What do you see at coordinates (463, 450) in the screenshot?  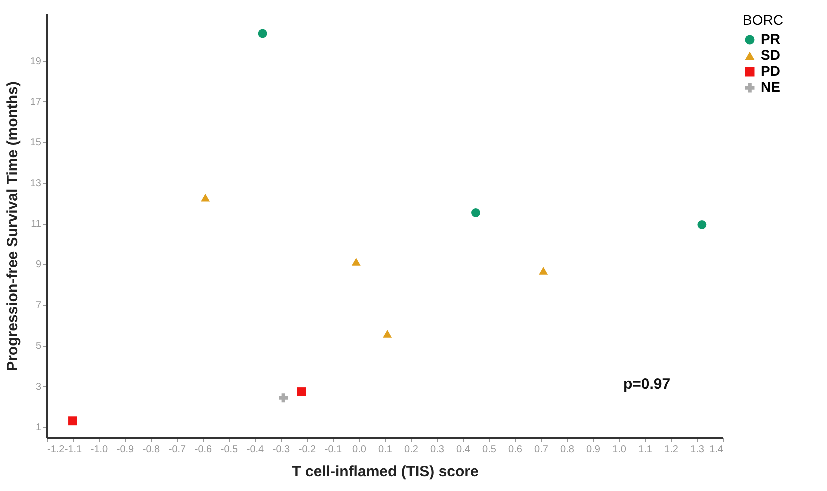 I see `x-tick-label: 0.4` at bounding box center [463, 450].